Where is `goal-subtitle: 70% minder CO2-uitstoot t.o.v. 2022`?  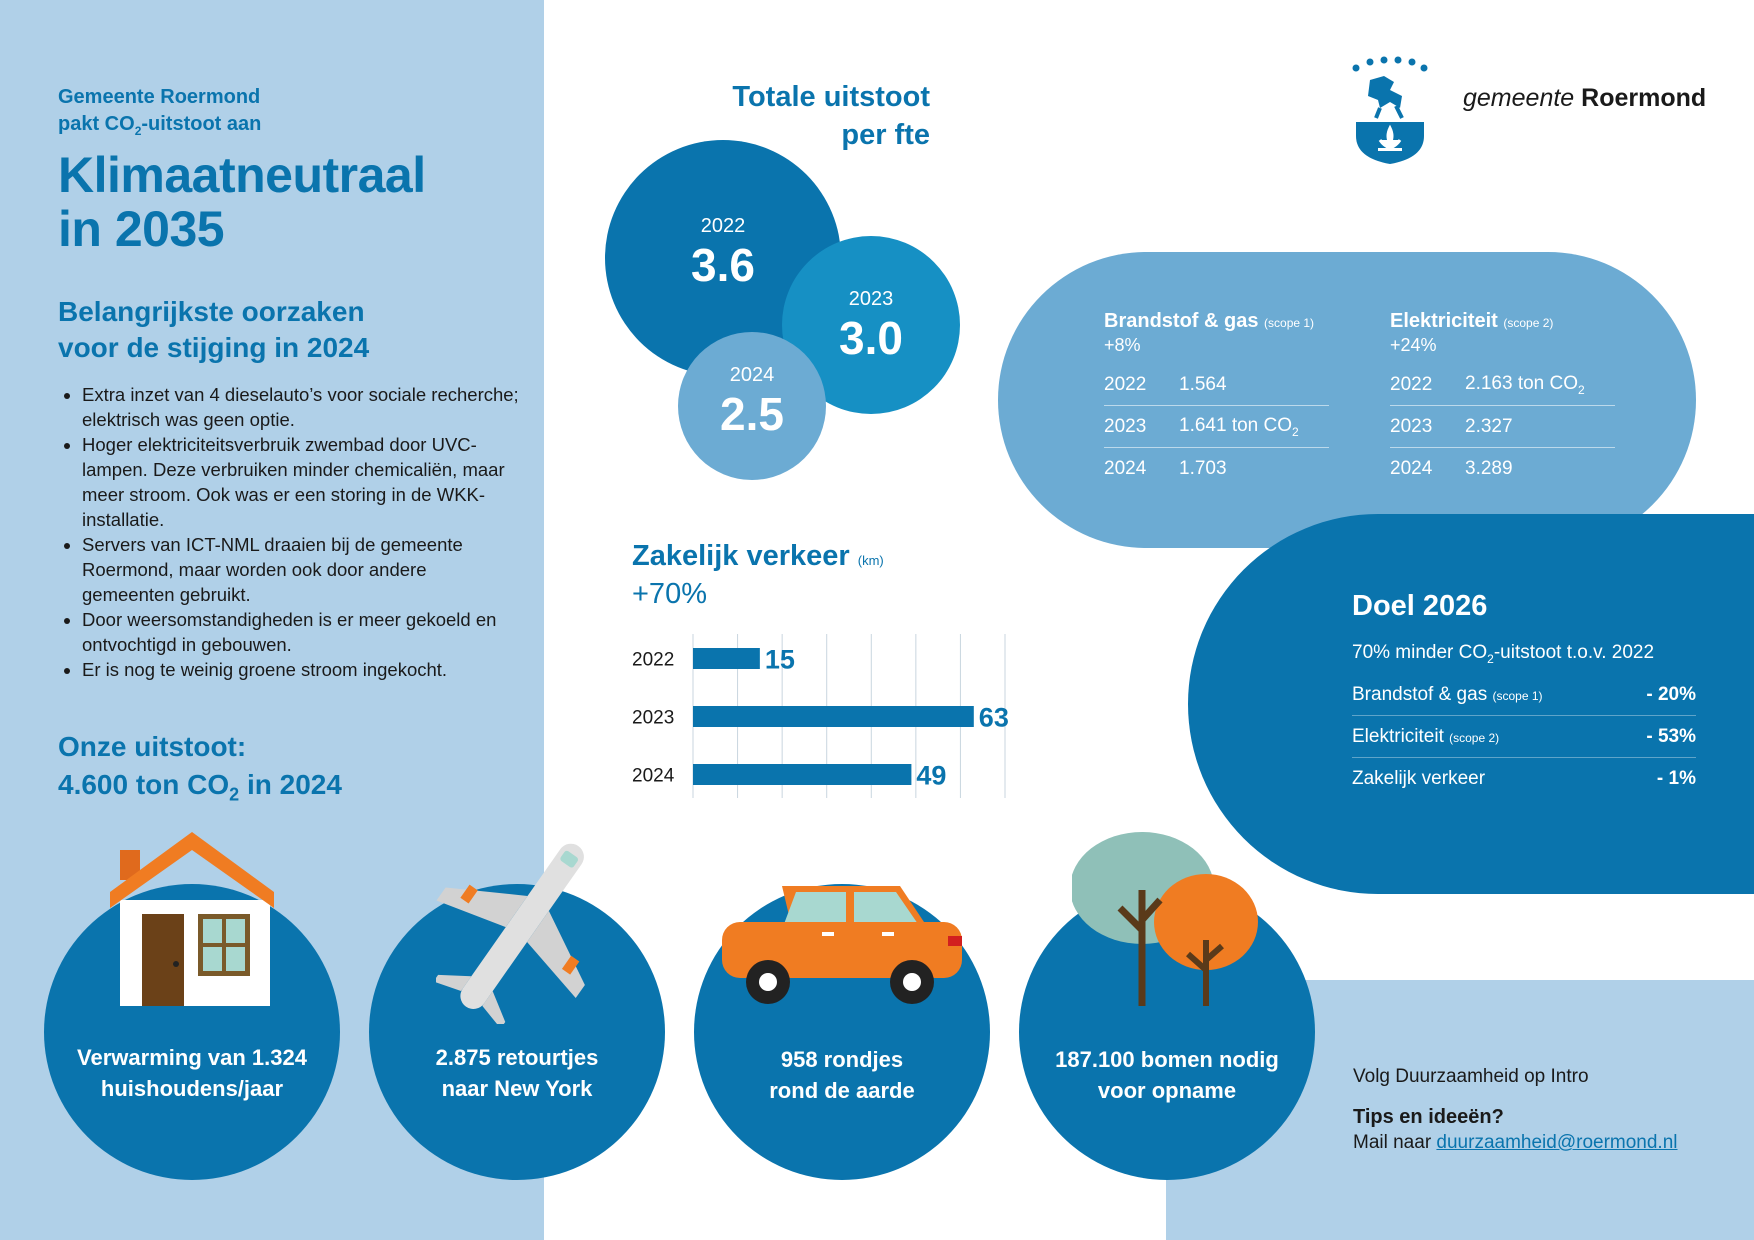
goal-subtitle: 70% minder CO2-uitstoot t.o.v. 2022 is located at coordinates (1503, 654).